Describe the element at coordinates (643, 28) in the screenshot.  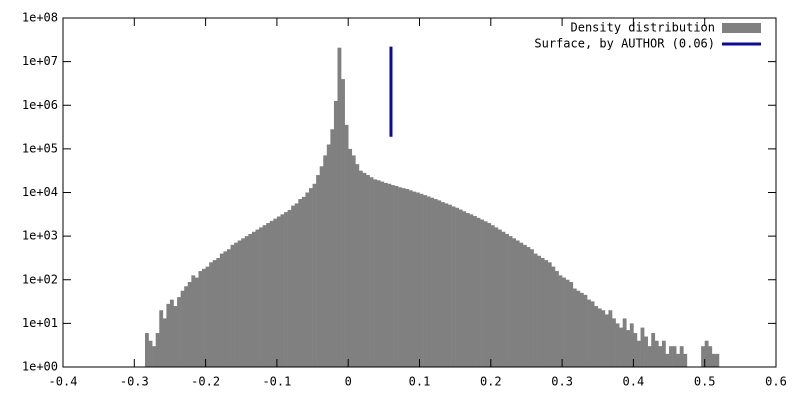
I see `legend-label: Density distribution` at that location.